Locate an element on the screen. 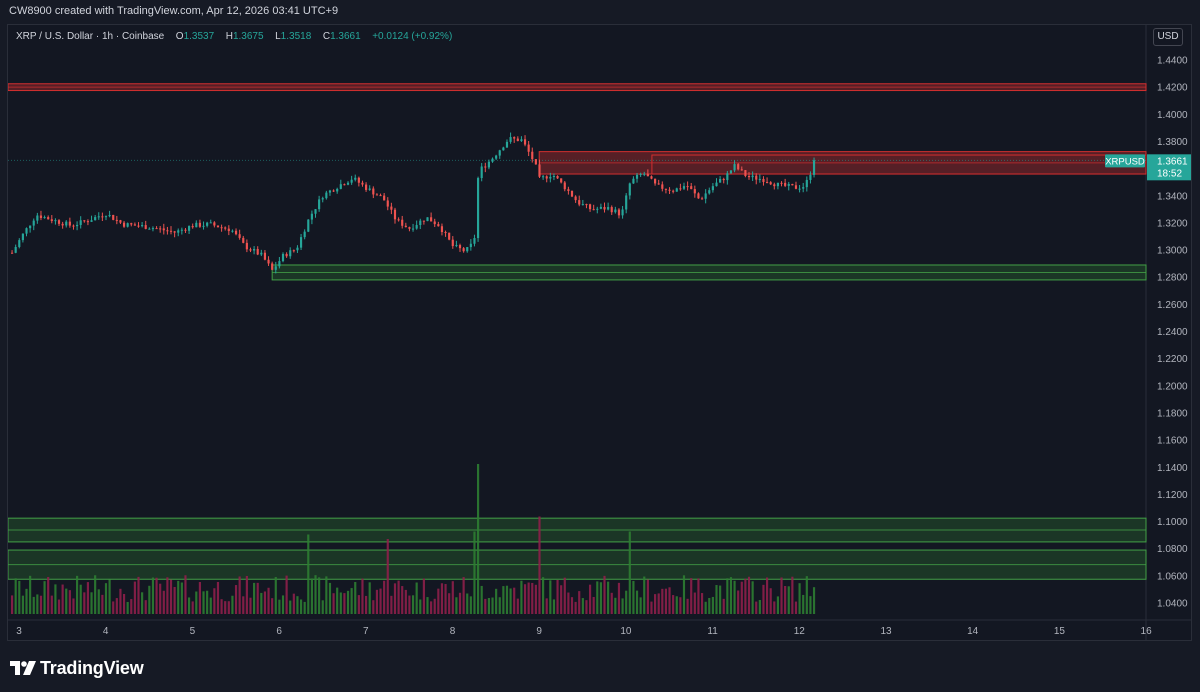 This screenshot has width=1200, height=692. time-tick-label: 5 is located at coordinates (193, 631).